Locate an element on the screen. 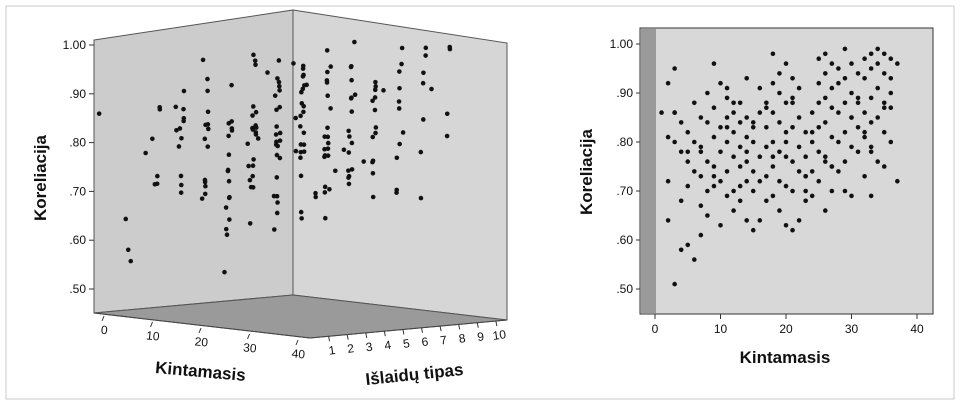 The image size is (965, 412). y-tick-label: 1.00 is located at coordinates (75, 45).